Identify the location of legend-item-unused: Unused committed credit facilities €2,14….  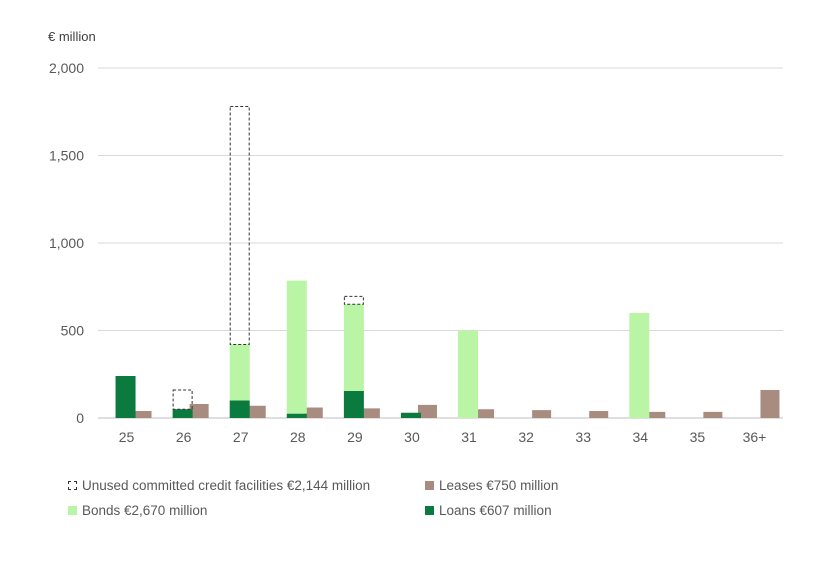
(219, 485).